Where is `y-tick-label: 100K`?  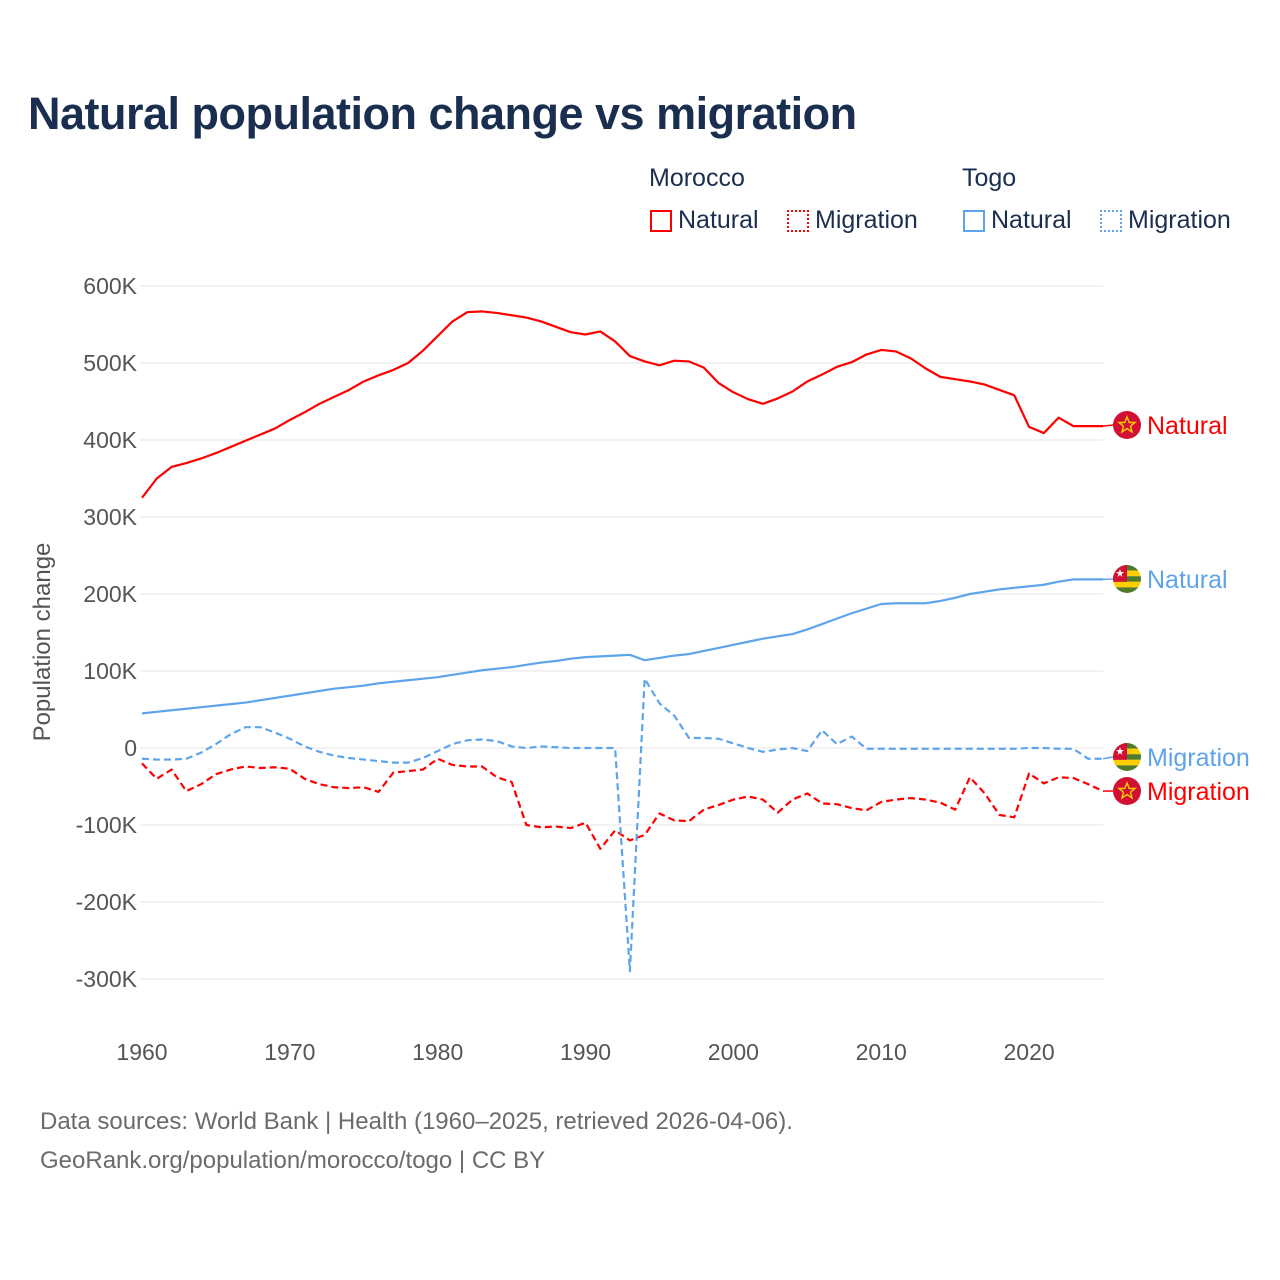 y-tick-label: 100K is located at coordinates (110, 671).